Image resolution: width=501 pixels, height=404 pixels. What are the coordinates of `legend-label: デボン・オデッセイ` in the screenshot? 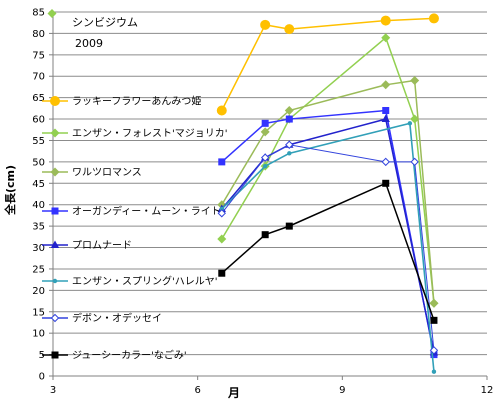 It's located at (117, 318).